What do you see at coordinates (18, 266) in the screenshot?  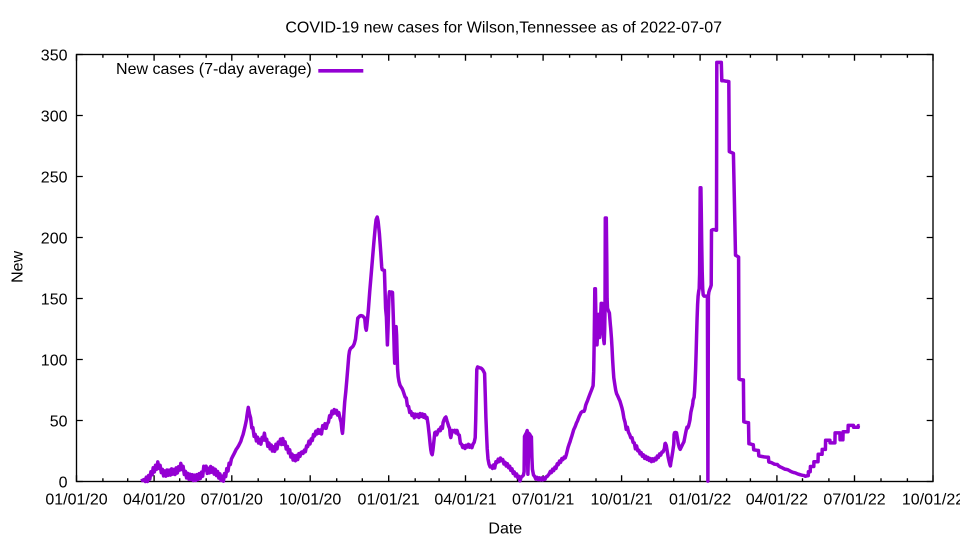 I see `svg-text: New` at bounding box center [18, 266].